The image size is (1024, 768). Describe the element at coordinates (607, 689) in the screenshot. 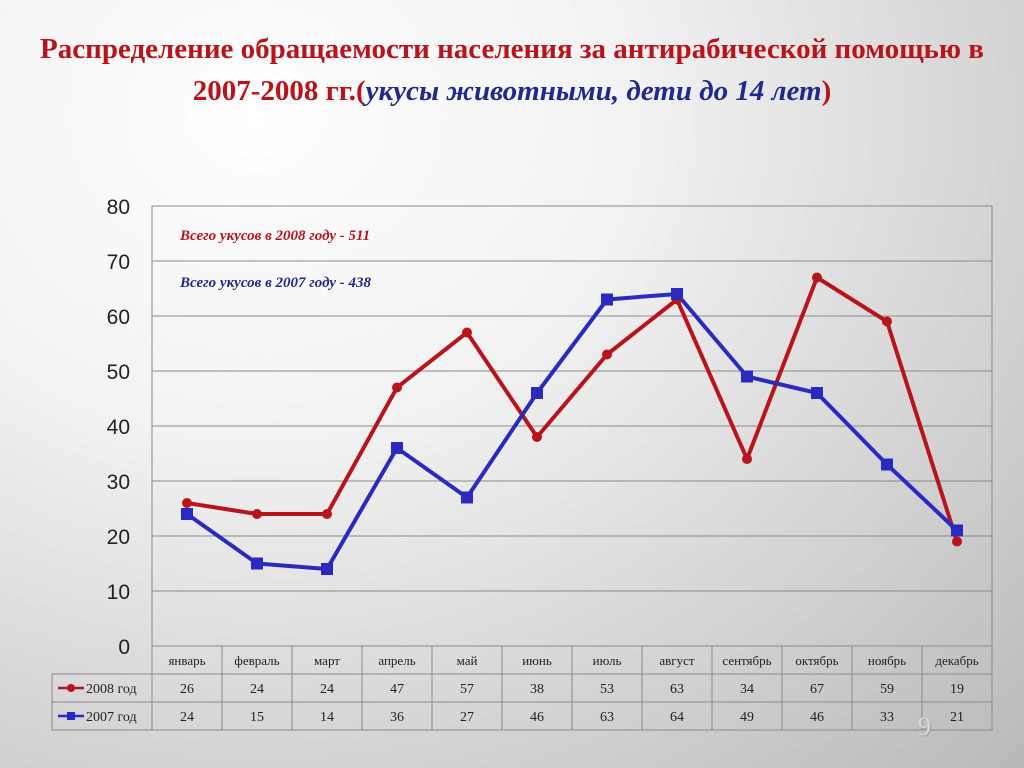

I see `data-cell: 53` at that location.